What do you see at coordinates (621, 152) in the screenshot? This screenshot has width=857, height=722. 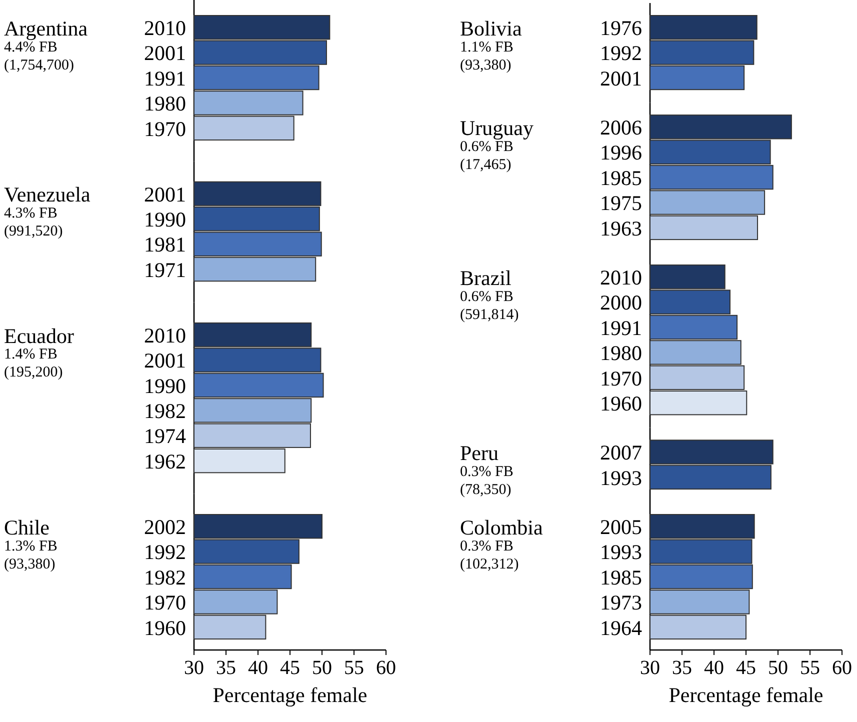 I see `y-tick-label: 1996` at bounding box center [621, 152].